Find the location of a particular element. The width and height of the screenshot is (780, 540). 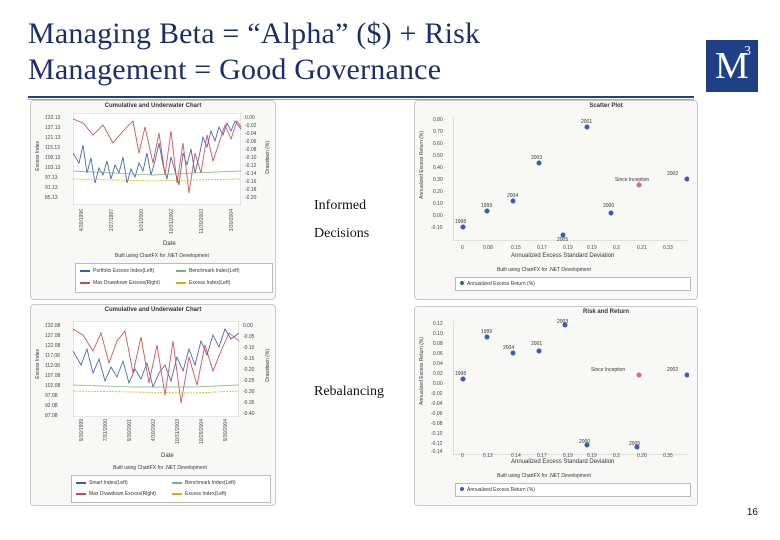

x-tick: 0.17 is located at coordinates (542, 248).